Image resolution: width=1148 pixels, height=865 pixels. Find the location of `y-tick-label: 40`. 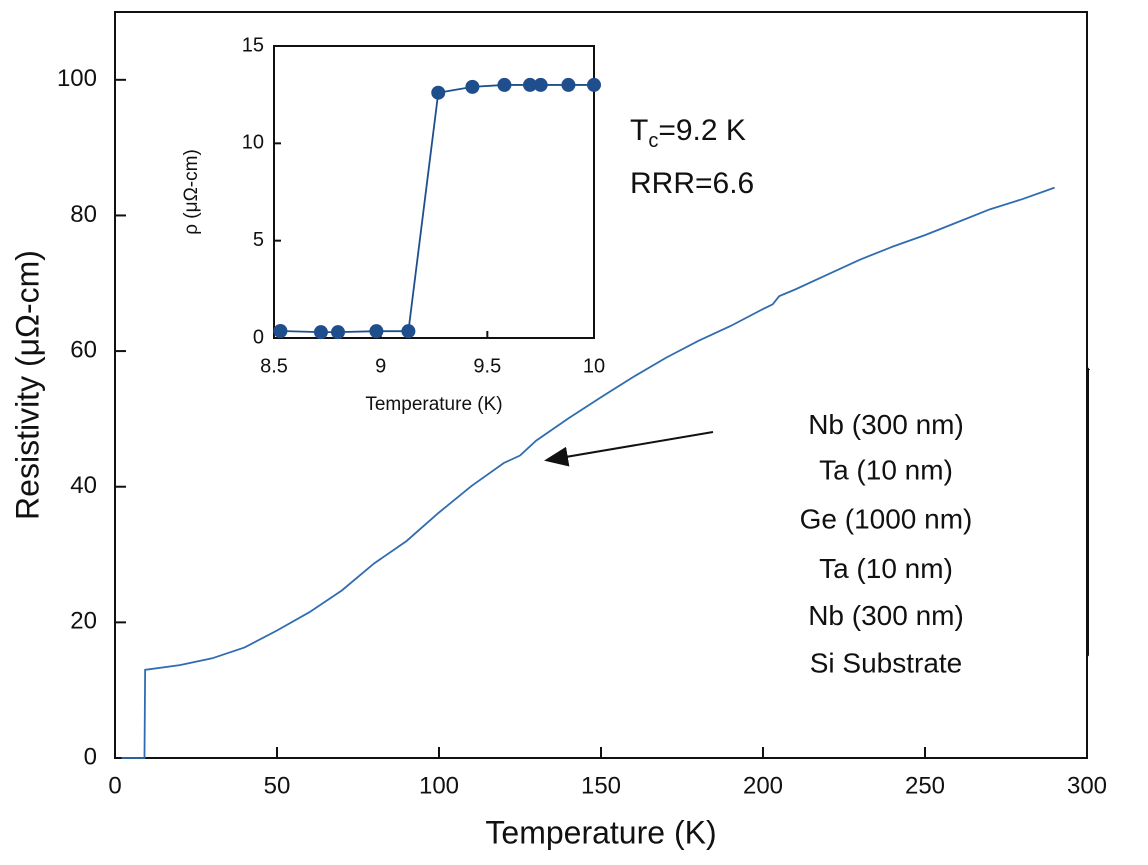

y-tick-label: 40 is located at coordinates (83, 485).